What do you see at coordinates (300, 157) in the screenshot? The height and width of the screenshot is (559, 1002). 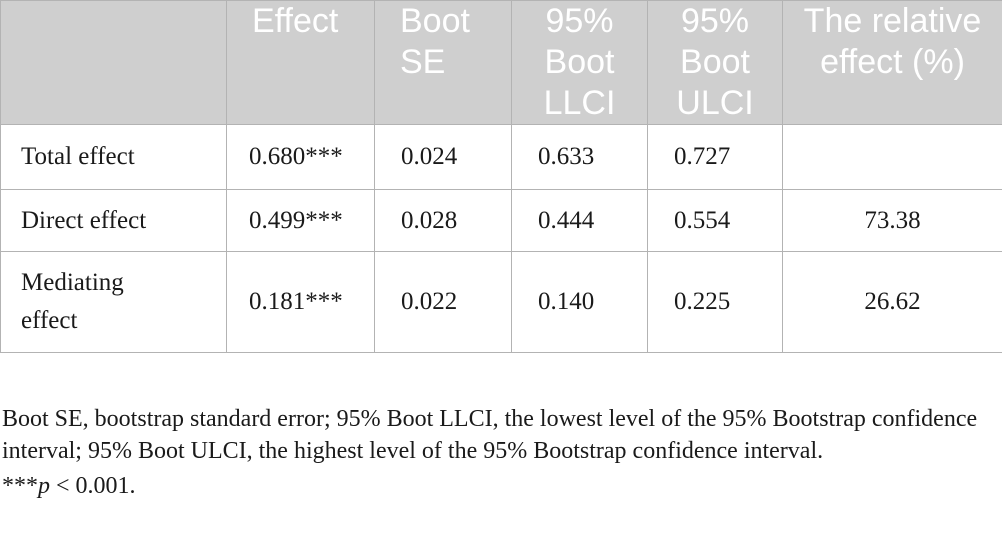 I see `cell-effect: 0.680***` at bounding box center [300, 157].